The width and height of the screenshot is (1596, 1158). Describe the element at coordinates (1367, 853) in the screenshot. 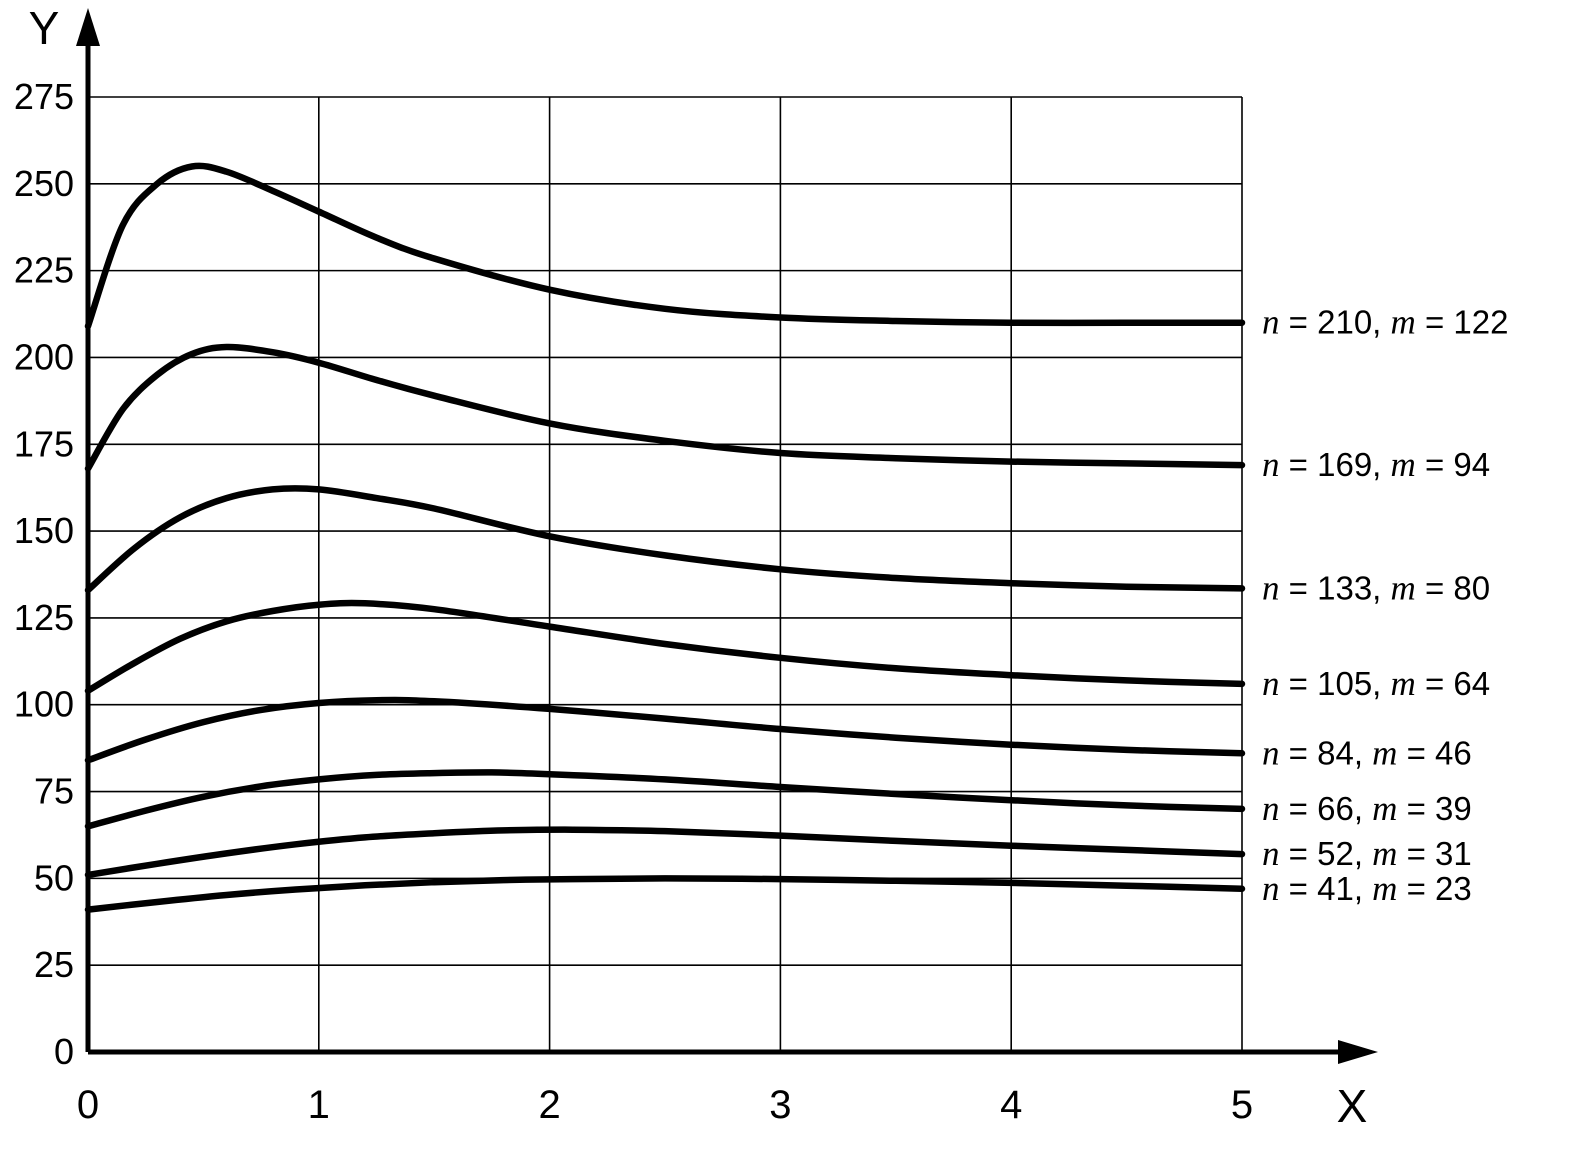

I see `series-label-n52: n = 52, m = 31` at that location.